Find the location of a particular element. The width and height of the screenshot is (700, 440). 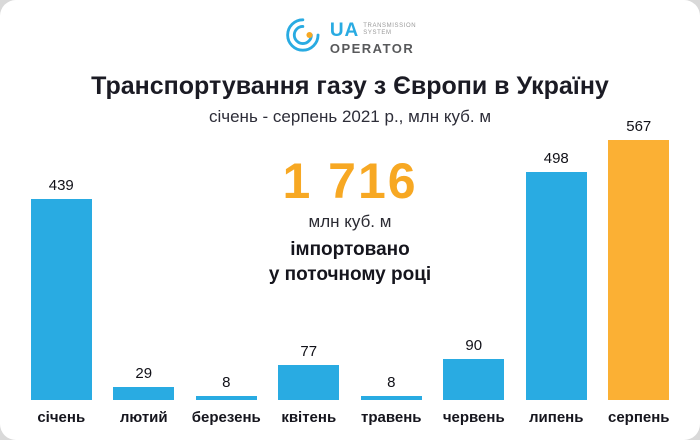

bar-month-label: січень is located at coordinates (61, 417).